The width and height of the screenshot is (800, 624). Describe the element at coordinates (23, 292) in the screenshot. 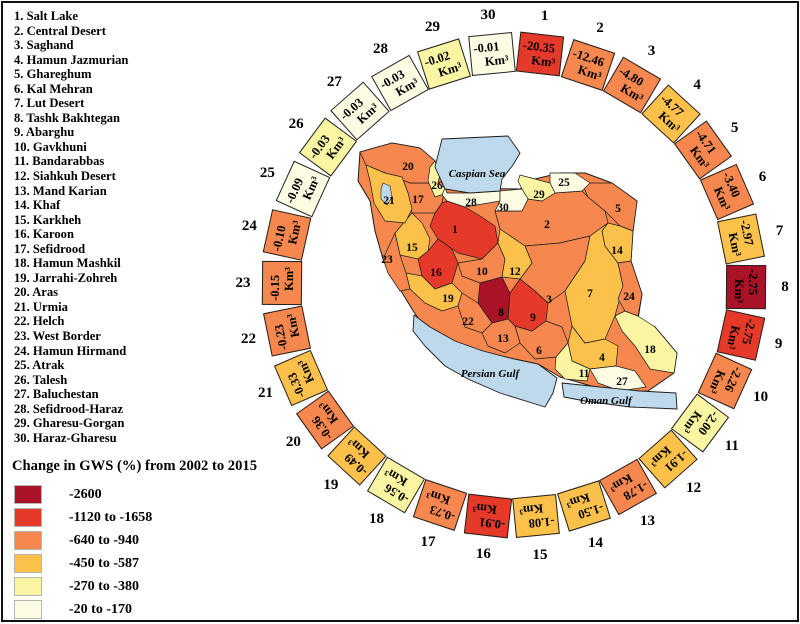

I see `basin-number: 20.` at that location.